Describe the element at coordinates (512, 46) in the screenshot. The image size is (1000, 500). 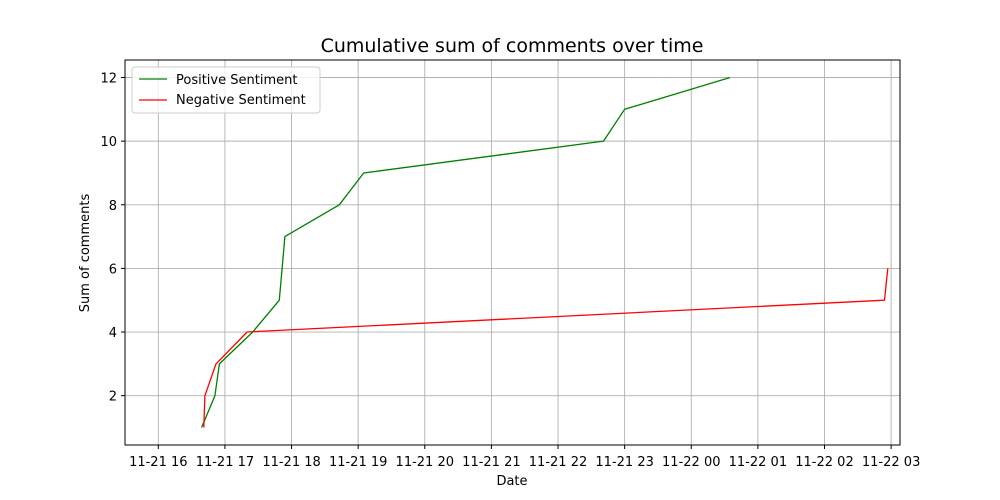
I see `chart-title: Cumulative sum of comments over time` at that location.